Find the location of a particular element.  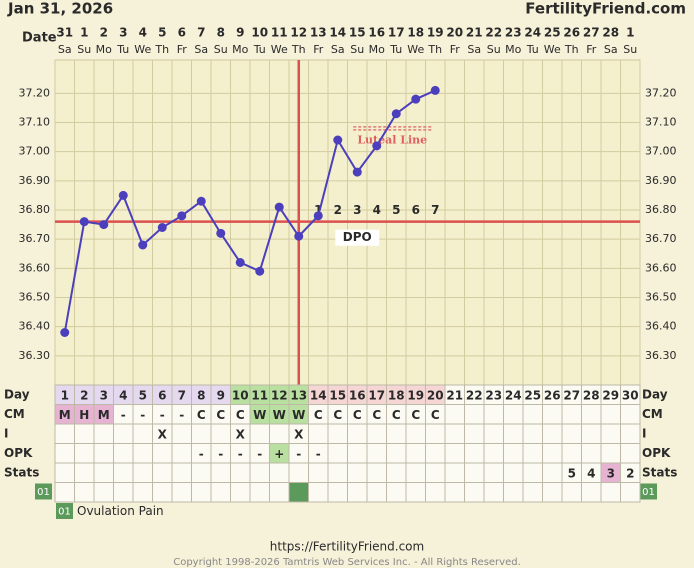

cell-value: + is located at coordinates (279, 454).